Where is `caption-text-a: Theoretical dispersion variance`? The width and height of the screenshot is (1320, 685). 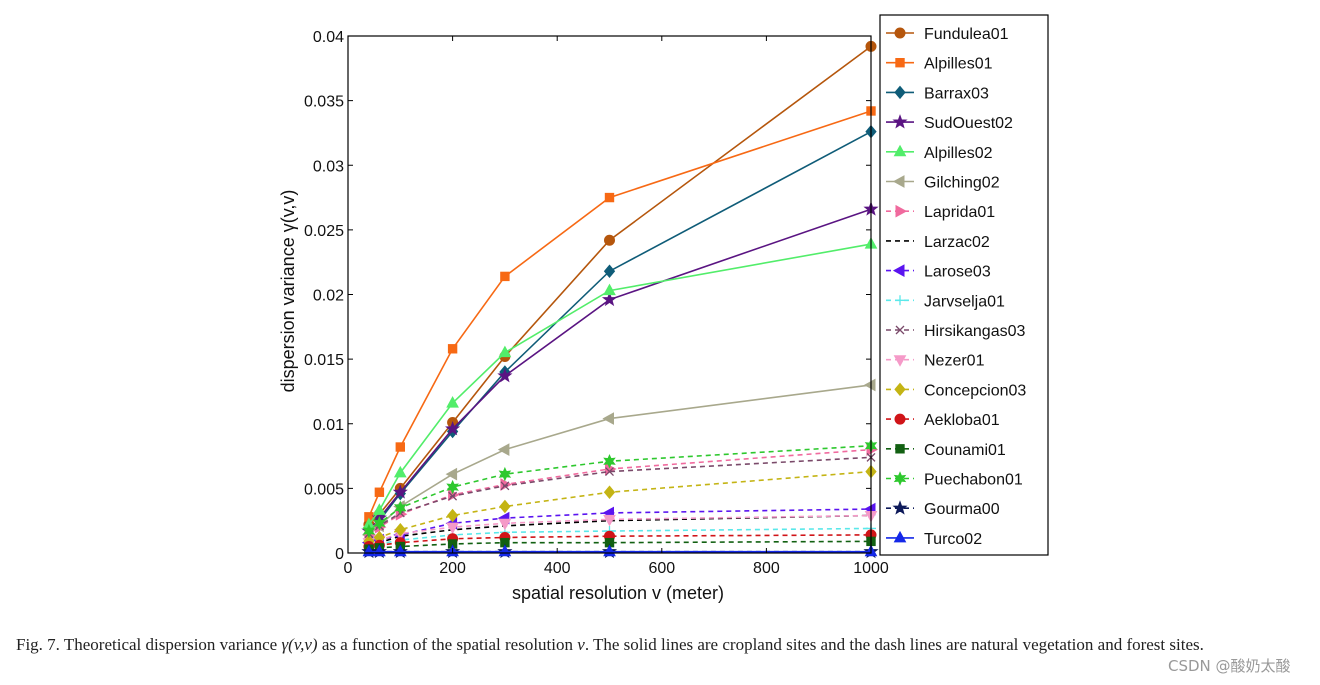
caption-text-a: Theoretical dispersion variance is located at coordinates (170, 644).